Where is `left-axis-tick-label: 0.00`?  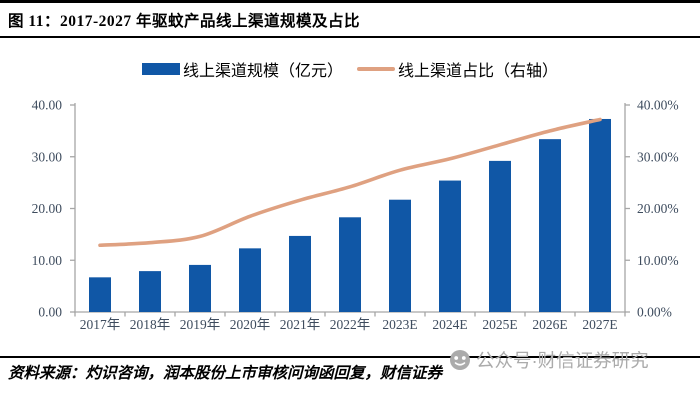 left-axis-tick-label: 0.00 is located at coordinates (50, 312).